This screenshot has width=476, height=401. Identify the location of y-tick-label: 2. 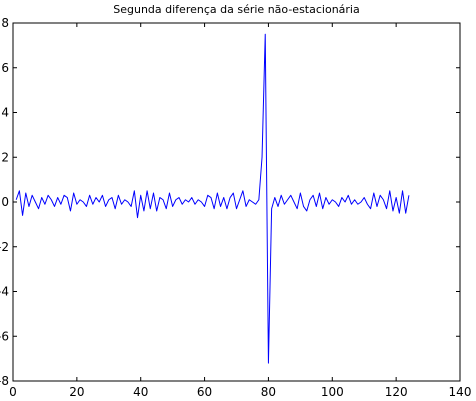
(5, 157).